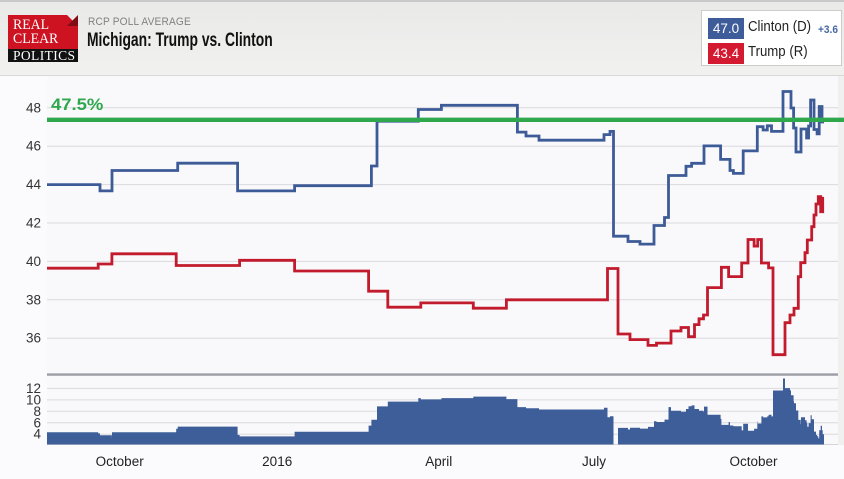  Describe the element at coordinates (37, 434) in the screenshot. I see `svg-text: 4` at that location.